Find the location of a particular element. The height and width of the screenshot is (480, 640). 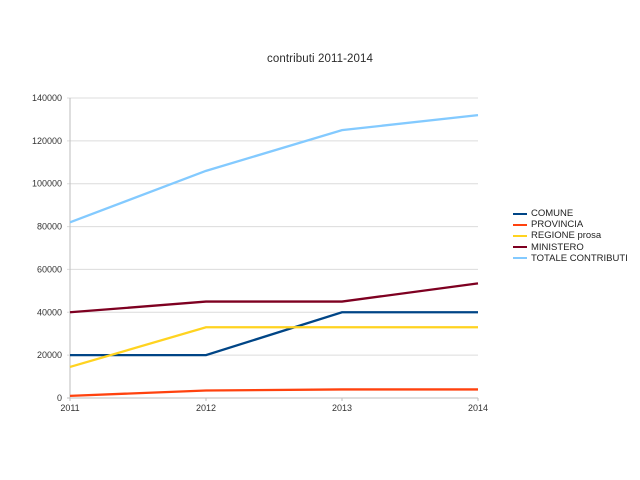

y-tick-label: 40000 is located at coordinates (49, 312).